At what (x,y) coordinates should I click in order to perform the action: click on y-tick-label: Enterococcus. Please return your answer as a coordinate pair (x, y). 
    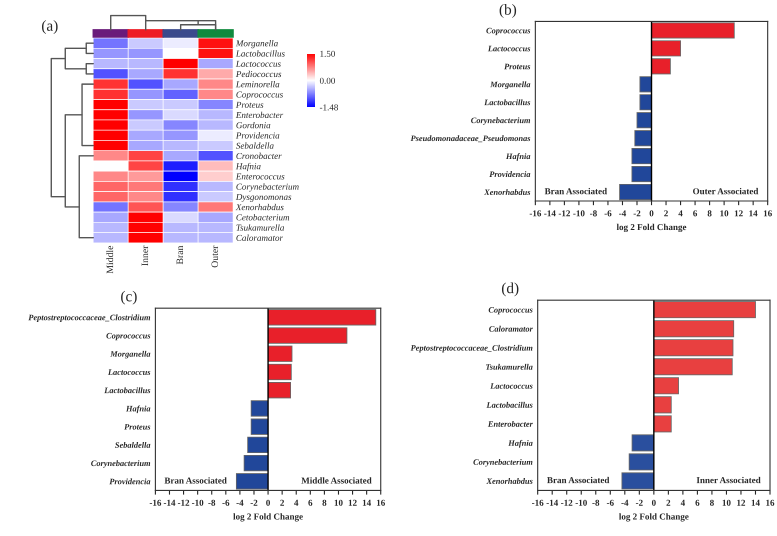
    Looking at the image, I should click on (260, 176).